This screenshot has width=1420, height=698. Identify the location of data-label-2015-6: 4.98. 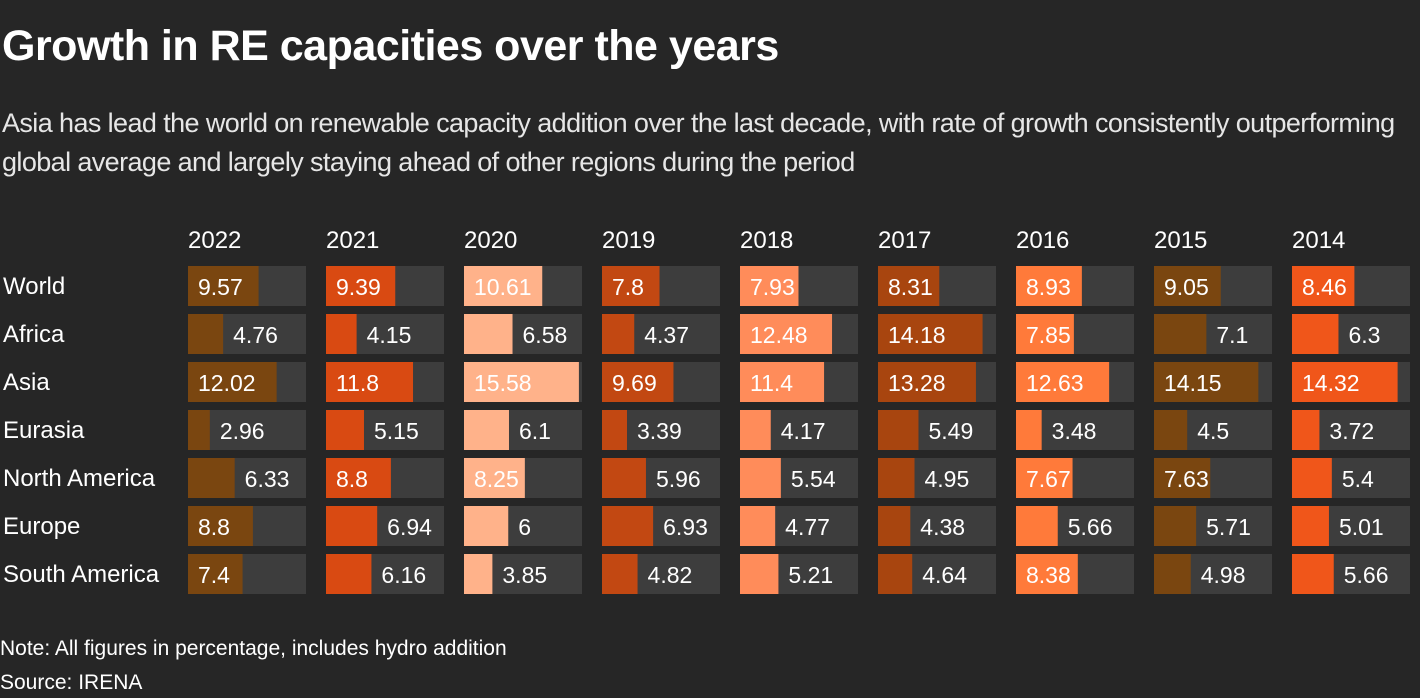
(1223, 575).